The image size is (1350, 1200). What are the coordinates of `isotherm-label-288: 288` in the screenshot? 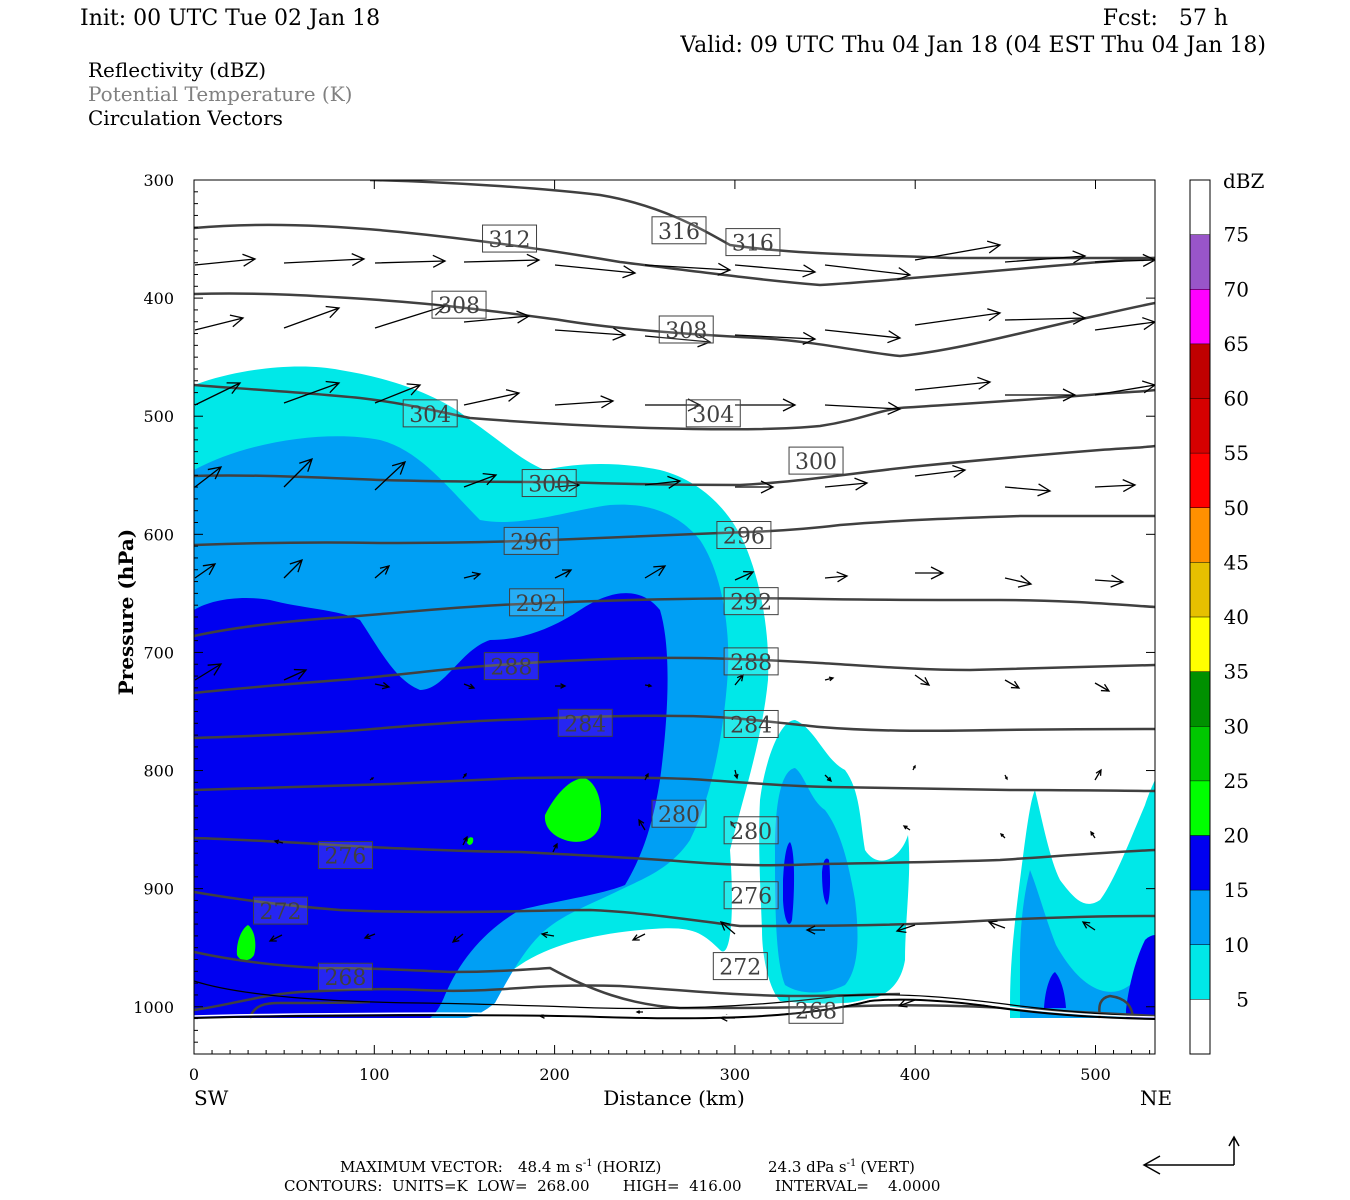 It's located at (511, 666).